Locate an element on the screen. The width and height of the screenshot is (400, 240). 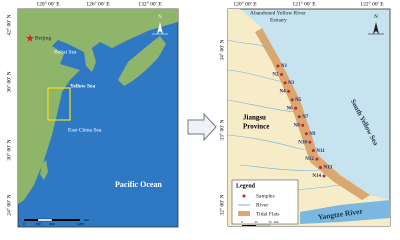
latitude-label: 36° 00′ N is located at coordinates (8, 81).